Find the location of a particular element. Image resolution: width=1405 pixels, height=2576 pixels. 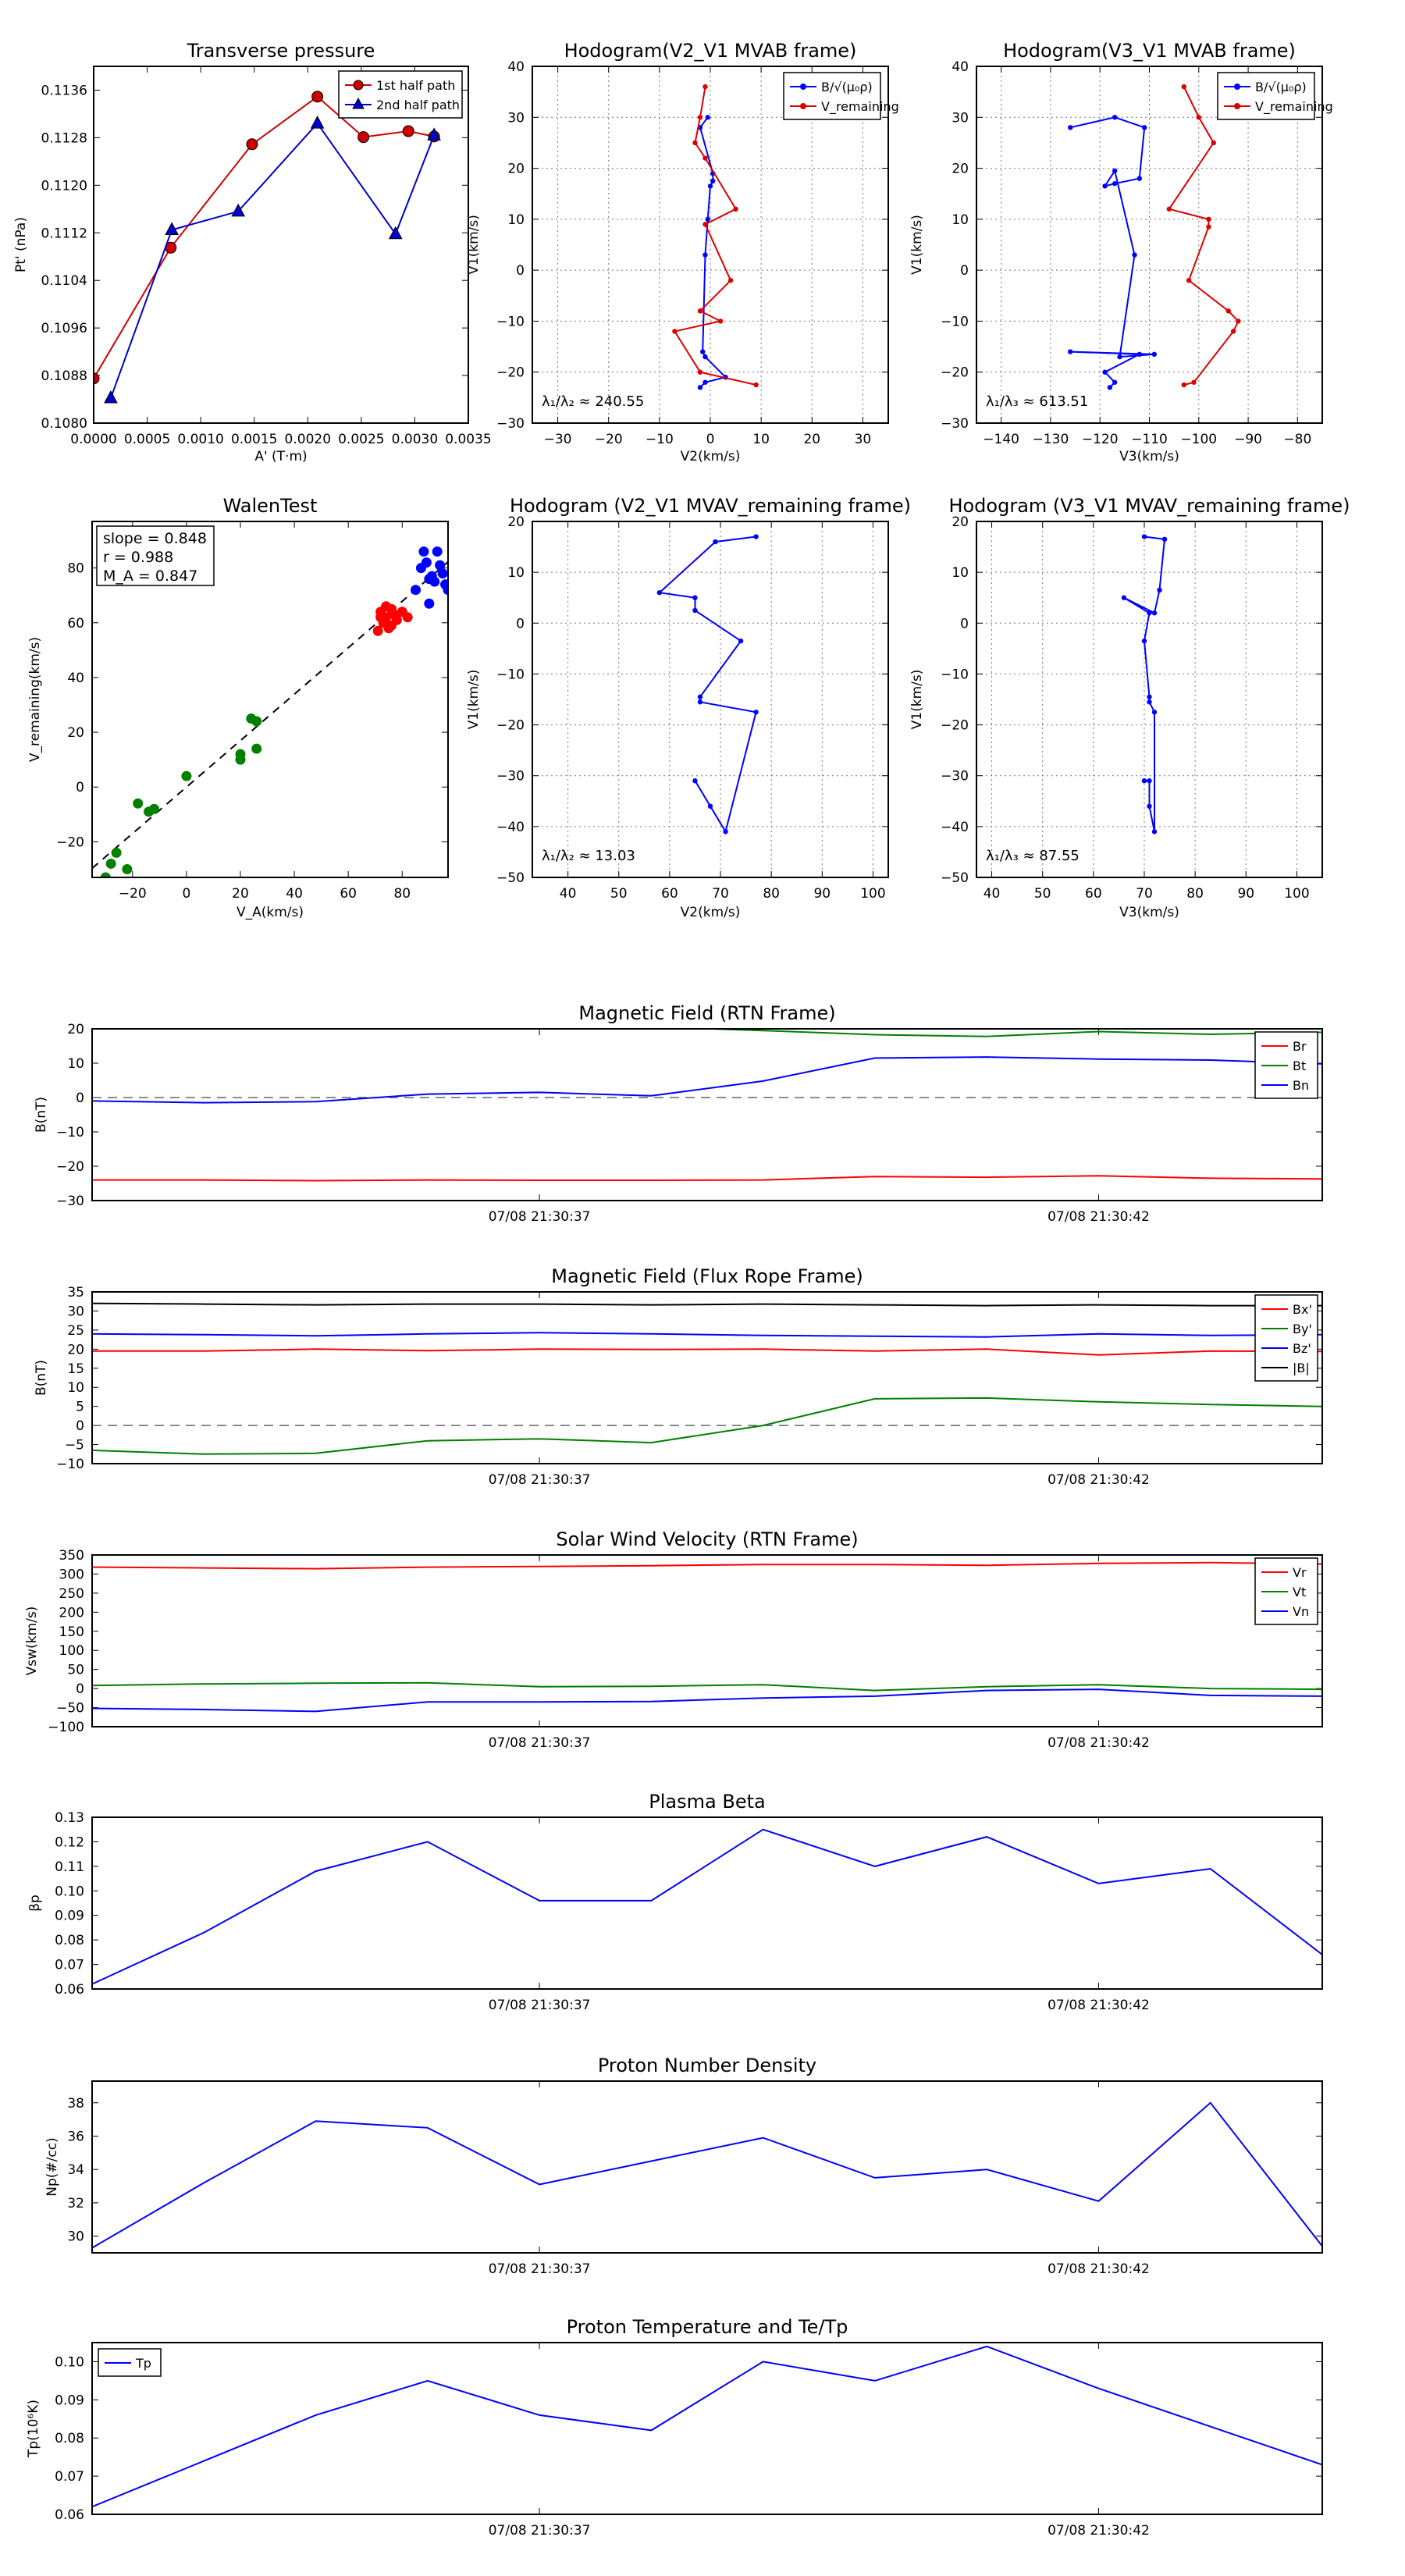

y-tick-label: 0.13 is located at coordinates (69, 1818).